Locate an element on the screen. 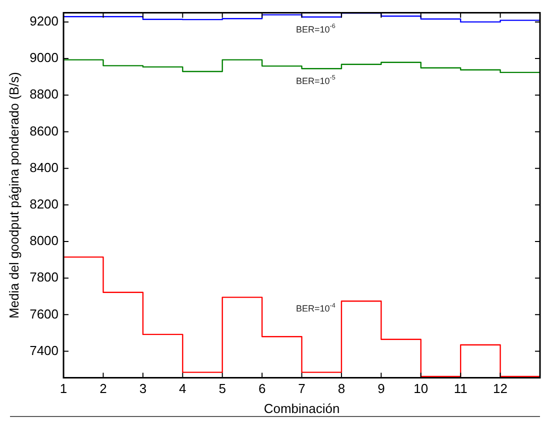  y-tick-label: 8800 is located at coordinates (44, 94).